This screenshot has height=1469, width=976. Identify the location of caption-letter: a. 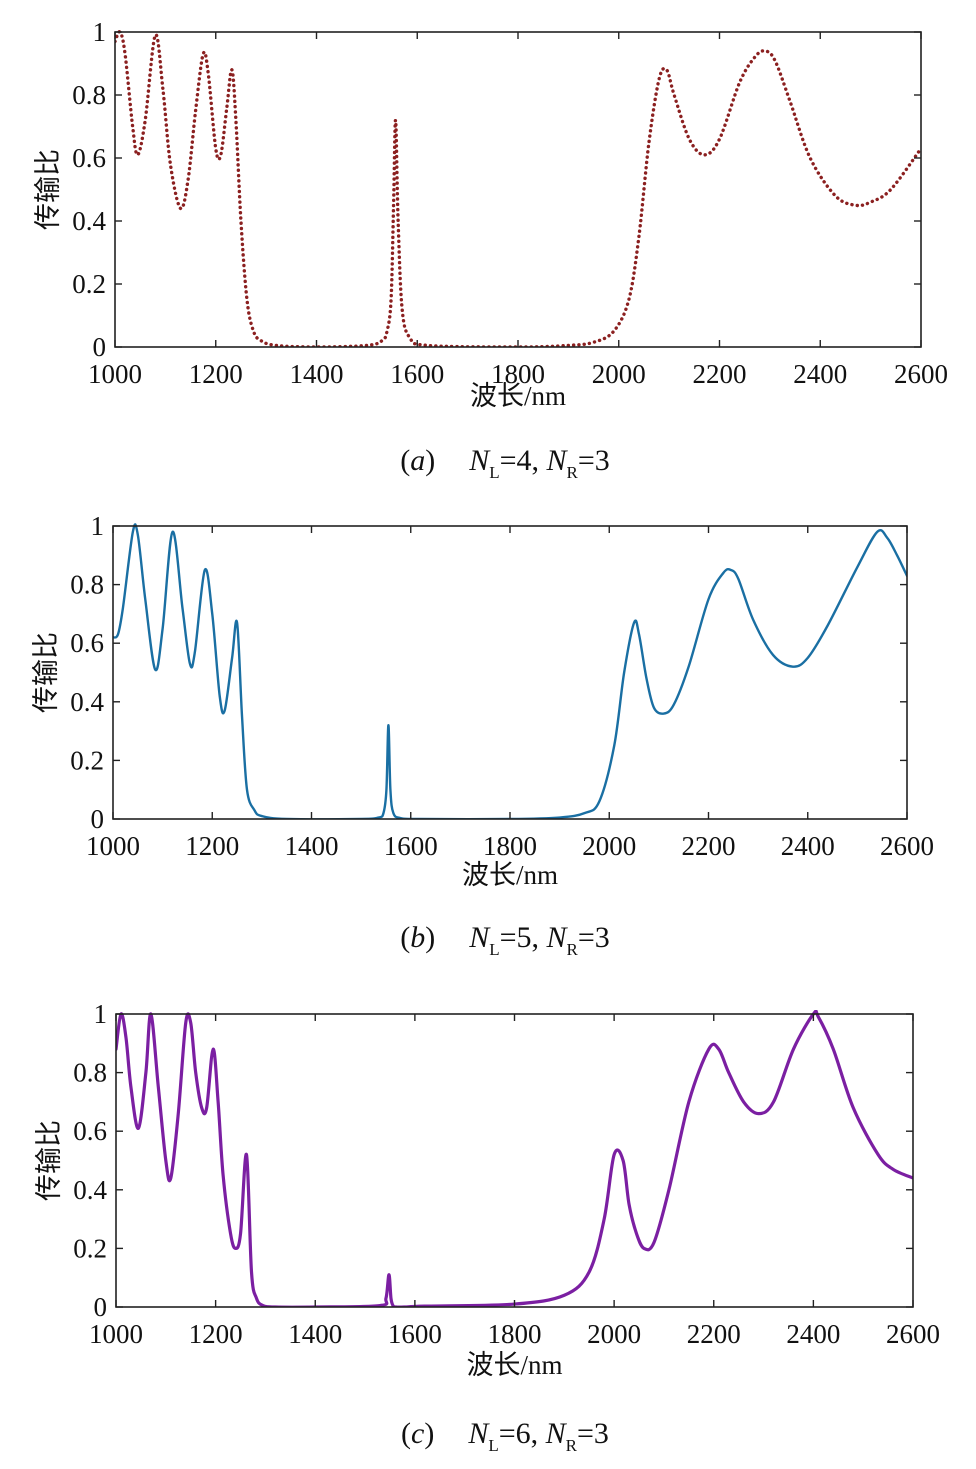
(417, 460).